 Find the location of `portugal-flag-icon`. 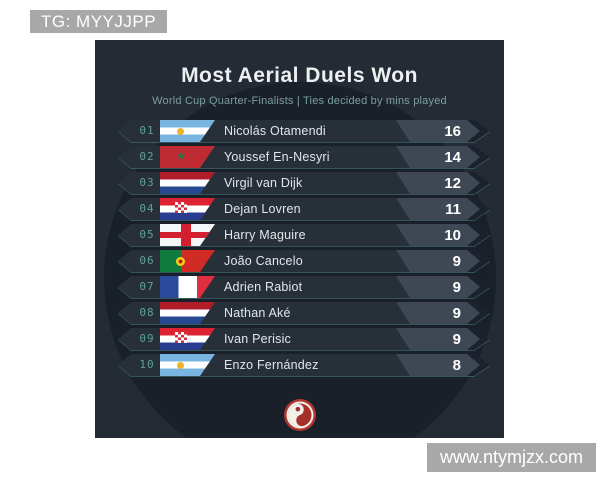

portugal-flag-icon is located at coordinates (187, 261).